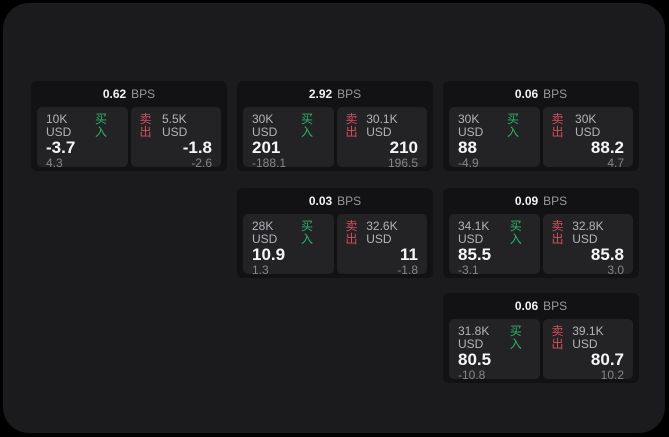  What do you see at coordinates (320, 94) in the screenshot?
I see `bps-value: 2.92` at bounding box center [320, 94].